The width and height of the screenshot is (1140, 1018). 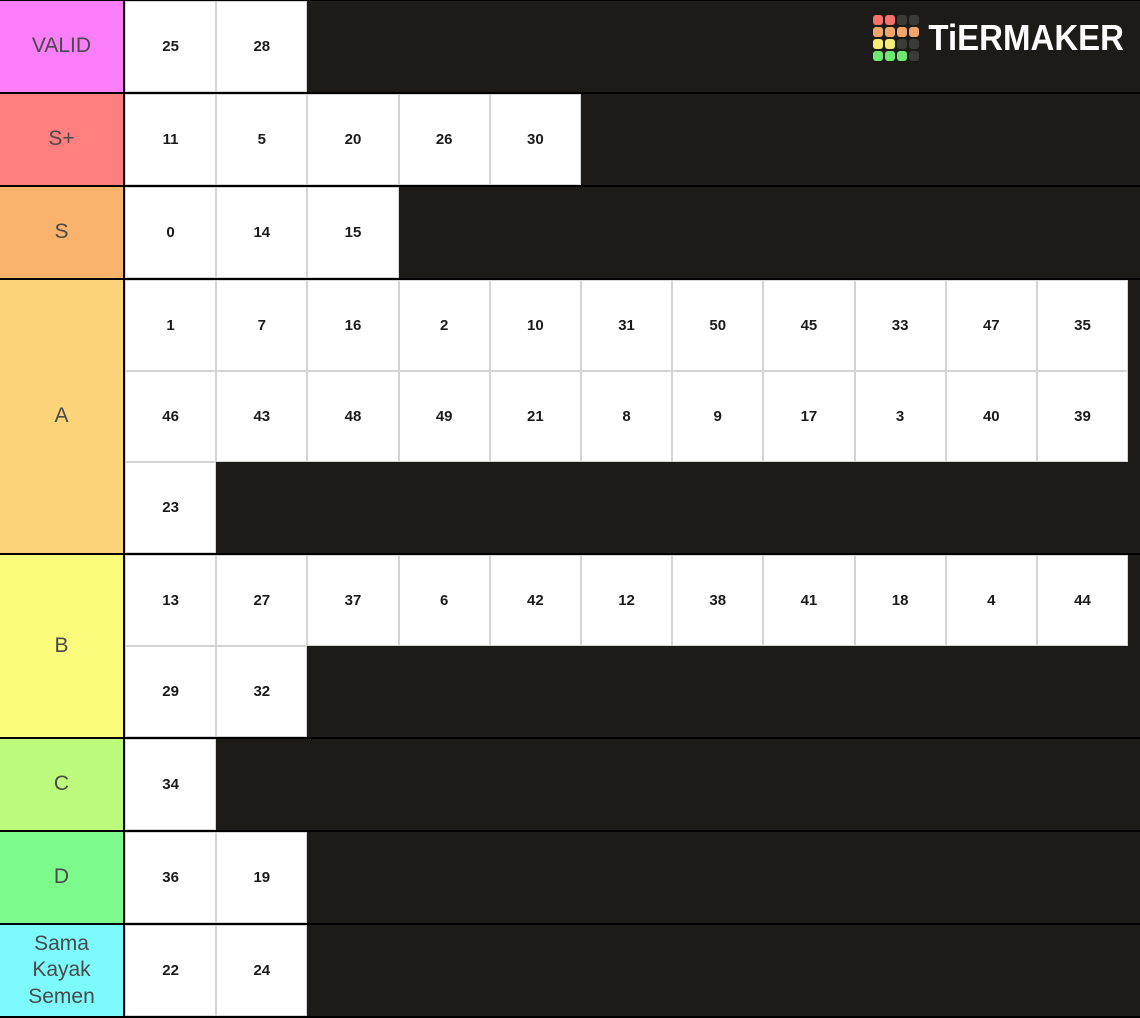 I want to click on tier-row: S 0 14 15, so click(x=570, y=233).